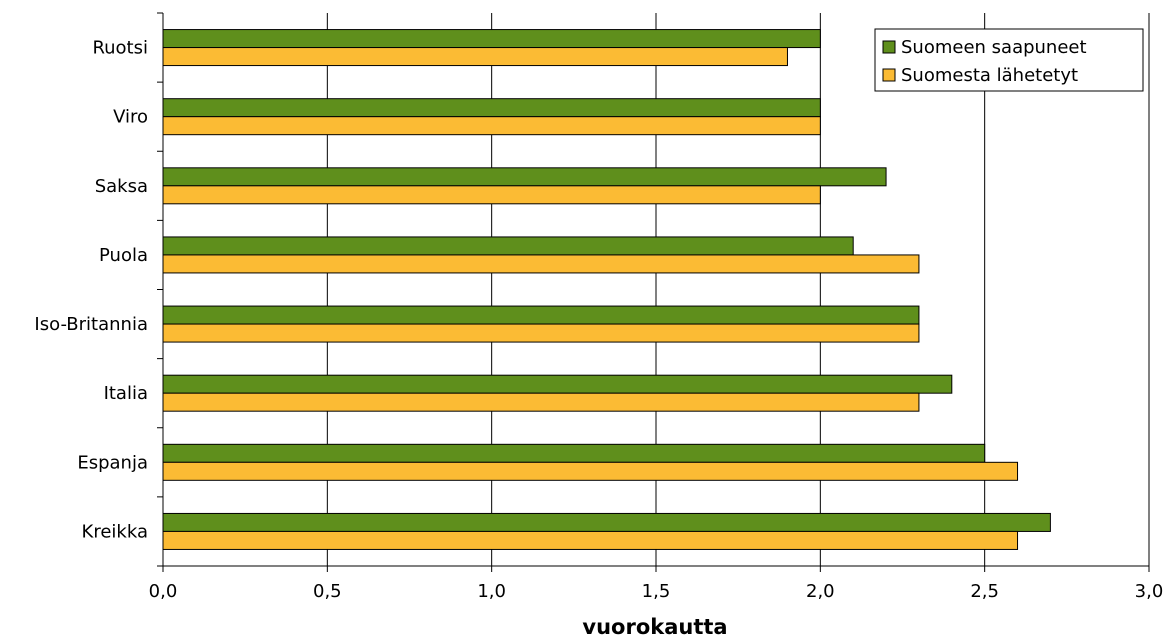 Image resolution: width=1166 pixels, height=641 pixels. What do you see at coordinates (541, 402) in the screenshot?
I see `bar-italia-lahetetyt` at bounding box center [541, 402].